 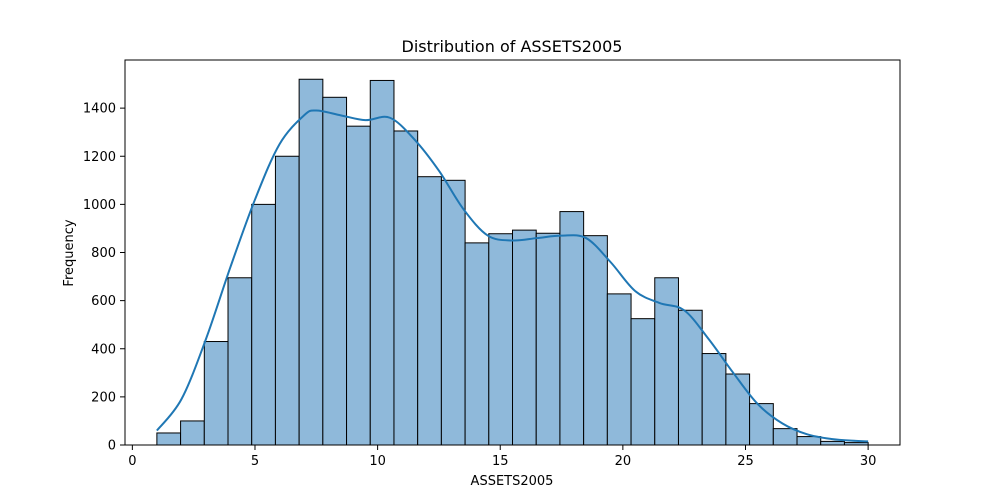 I want to click on x-tick-label: 10, so click(x=377, y=461).